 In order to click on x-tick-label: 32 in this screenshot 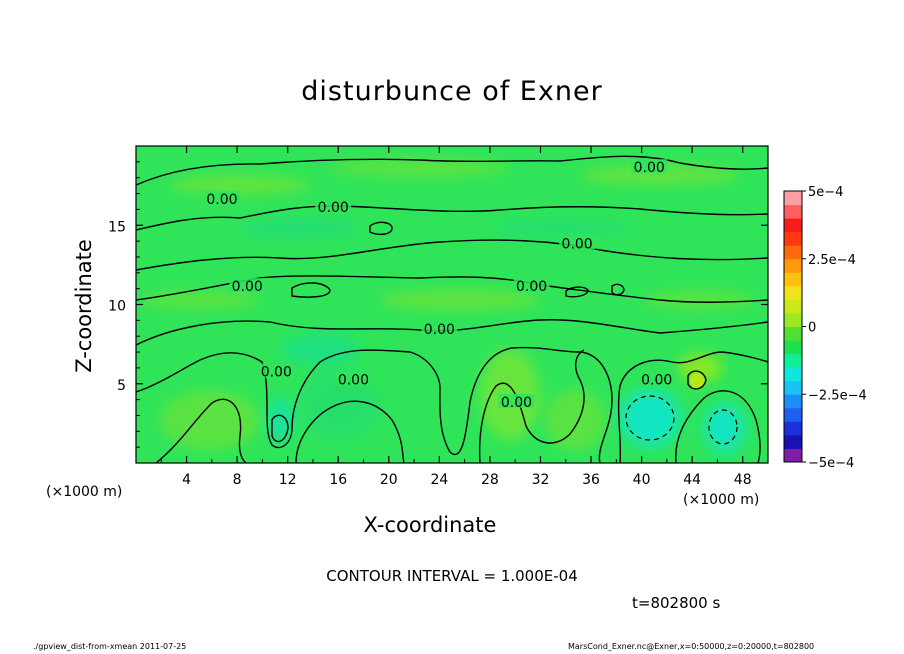, I will do `click(541, 480)`.